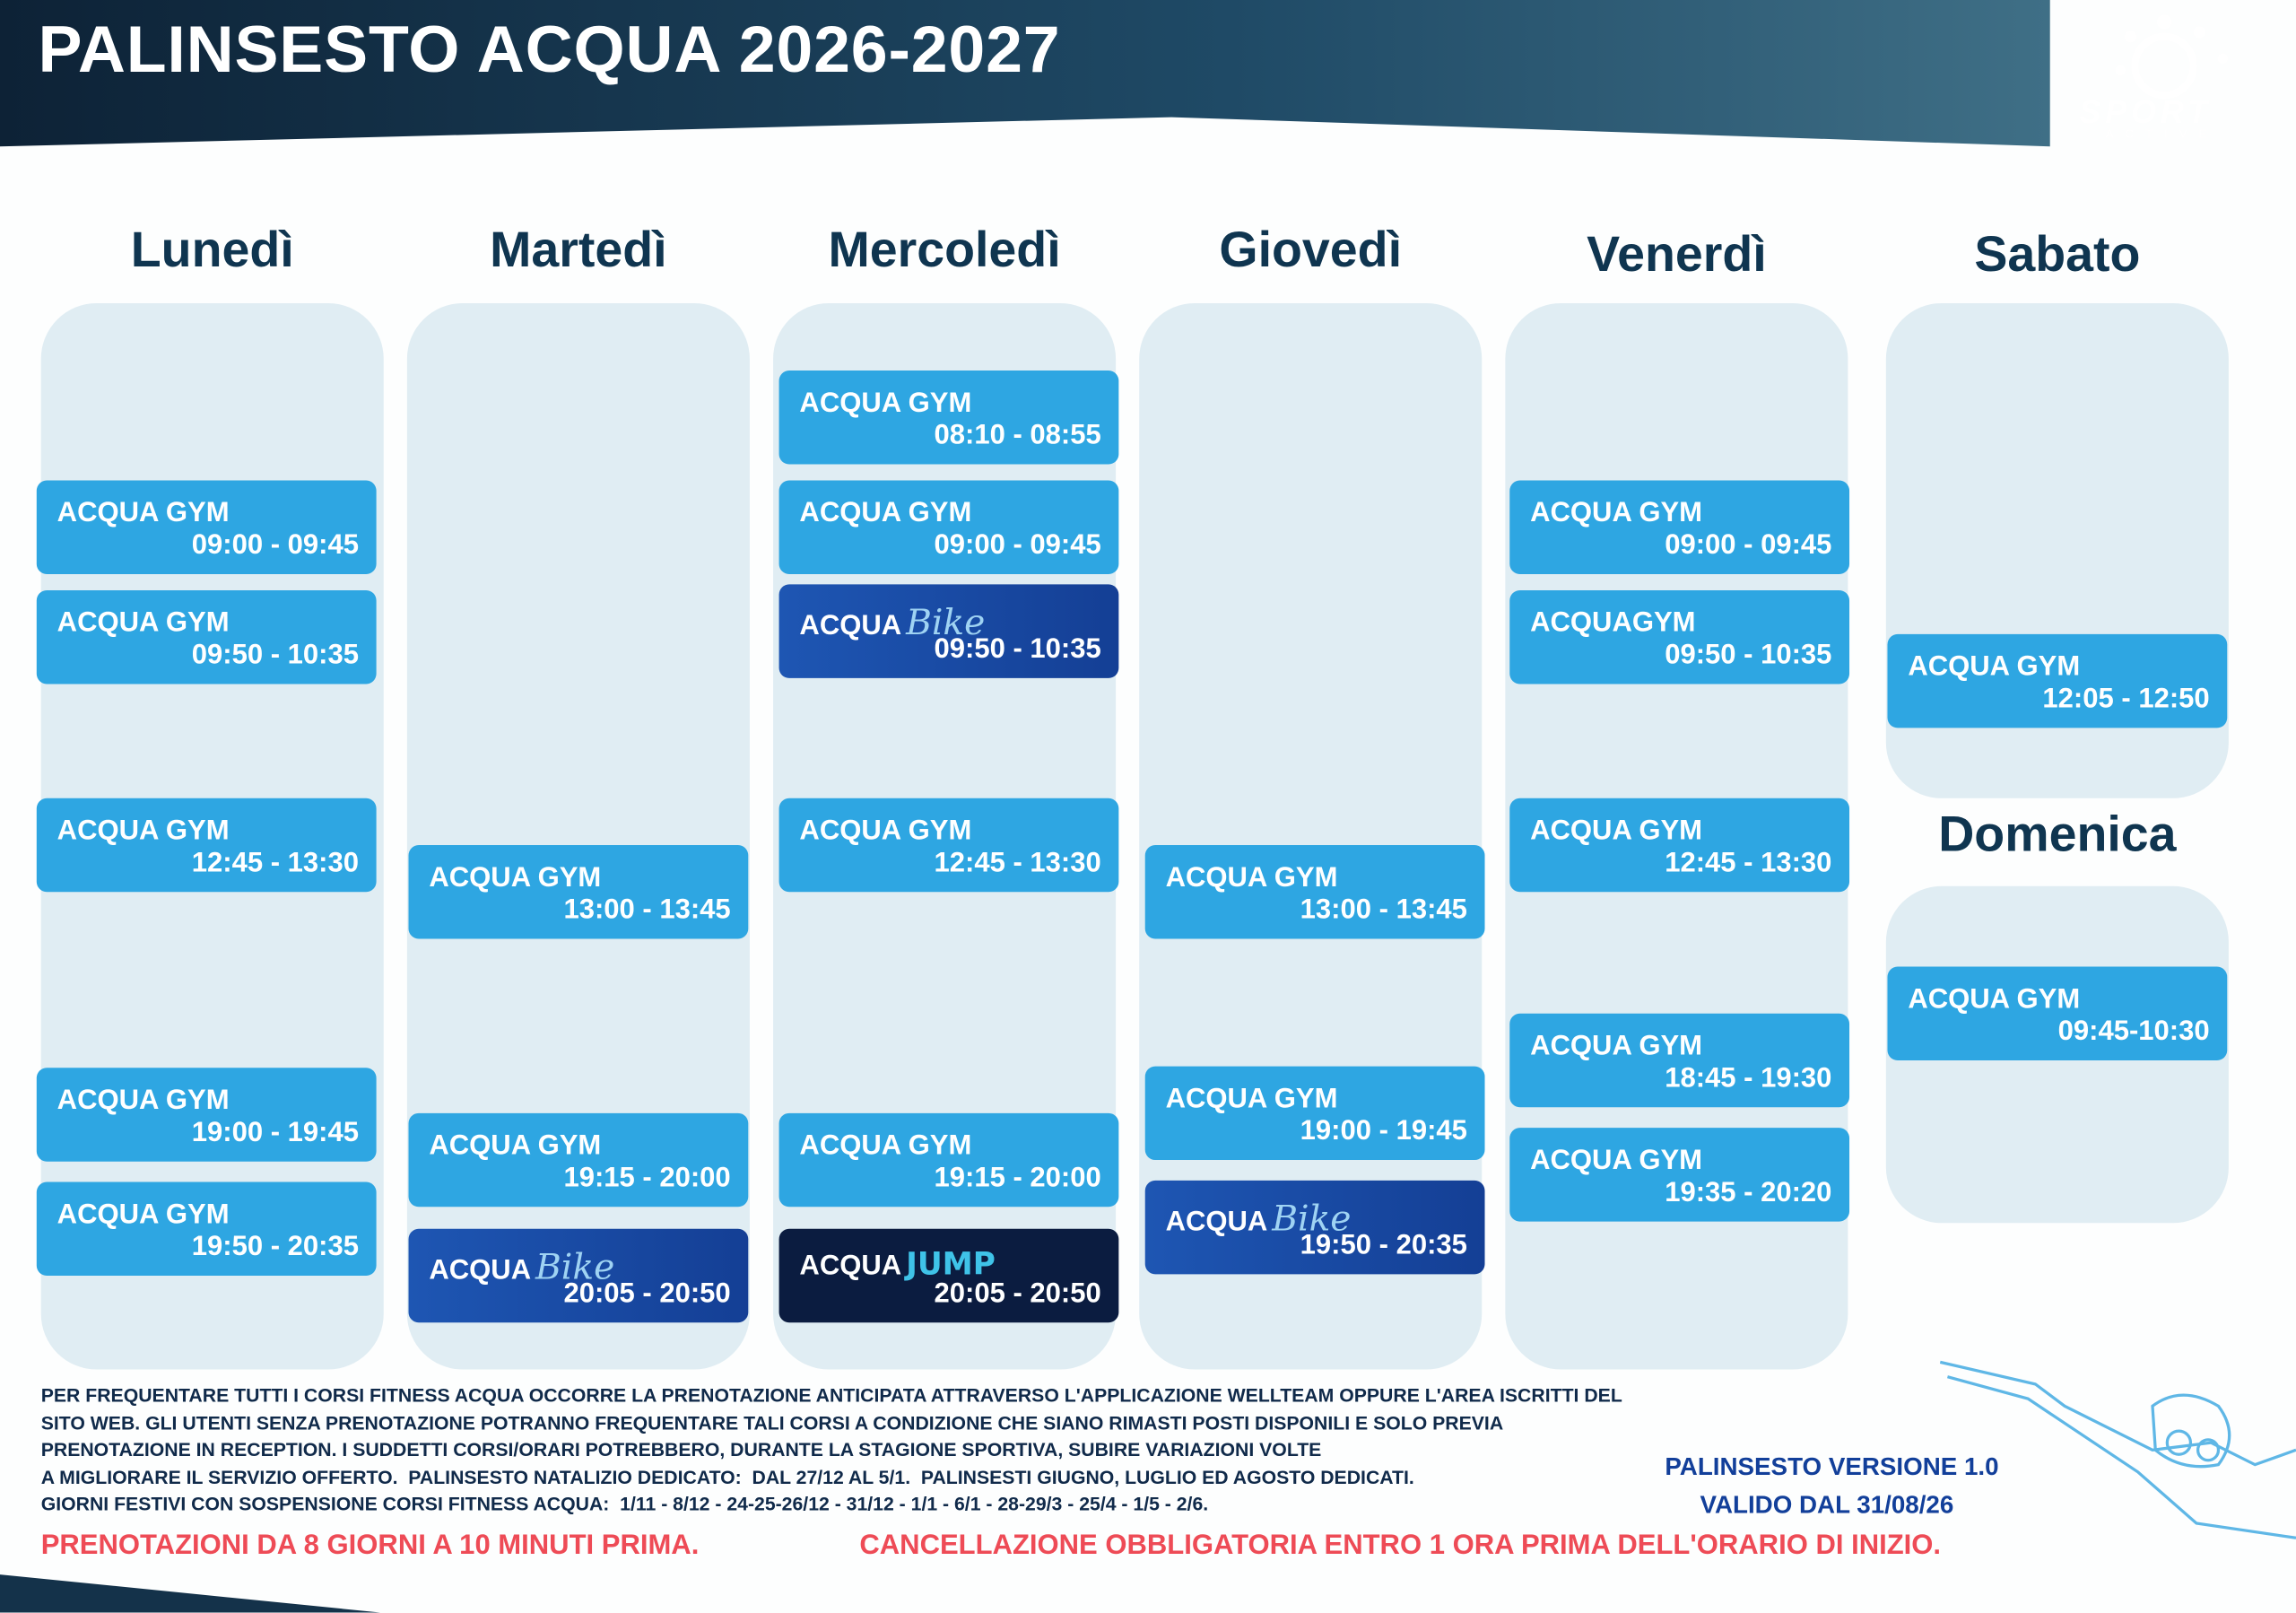 This screenshot has width=2296, height=1613. Describe the element at coordinates (2162, 134) in the screenshot. I see `logo-subtext: ACTIVE` at that location.